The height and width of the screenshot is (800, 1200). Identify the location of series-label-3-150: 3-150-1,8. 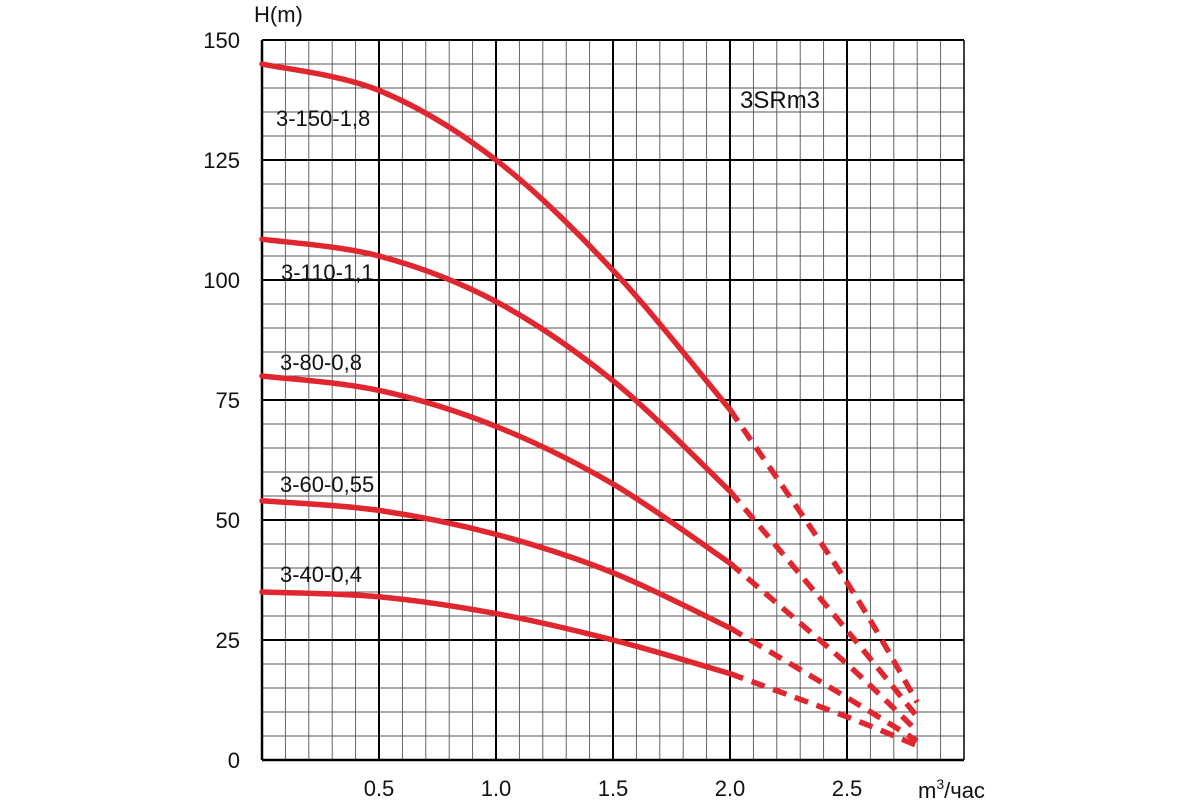
(323, 118).